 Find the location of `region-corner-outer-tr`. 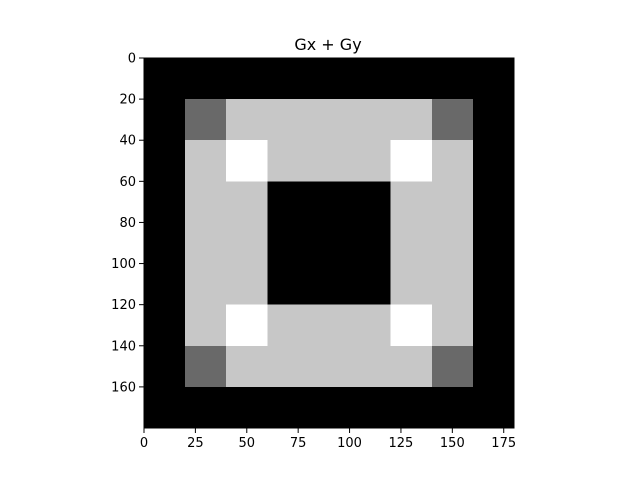

region-corner-outer-tr is located at coordinates (452, 120).